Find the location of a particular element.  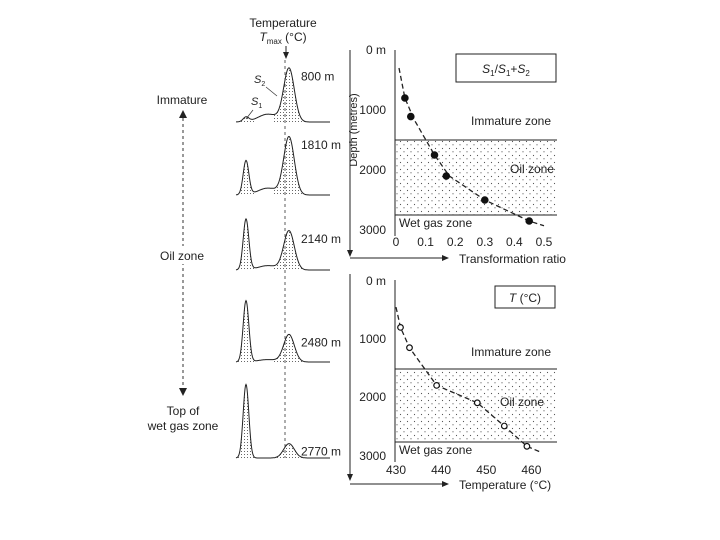

temperature-box-label: T (°C) is located at coordinates (525, 298).